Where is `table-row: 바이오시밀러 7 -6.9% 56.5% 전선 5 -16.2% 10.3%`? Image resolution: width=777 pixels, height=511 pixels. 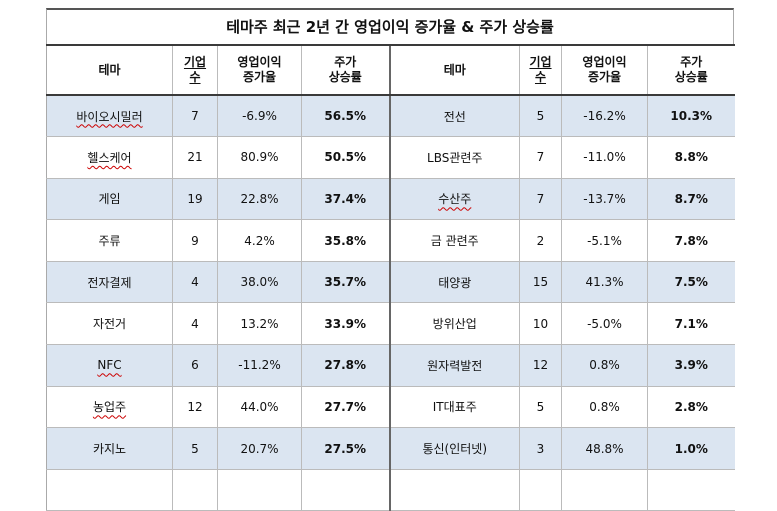 table-row: 바이오시밀러 7 -6.9% 56.5% 전선 5 -16.2% 10.3% is located at coordinates (390, 116).